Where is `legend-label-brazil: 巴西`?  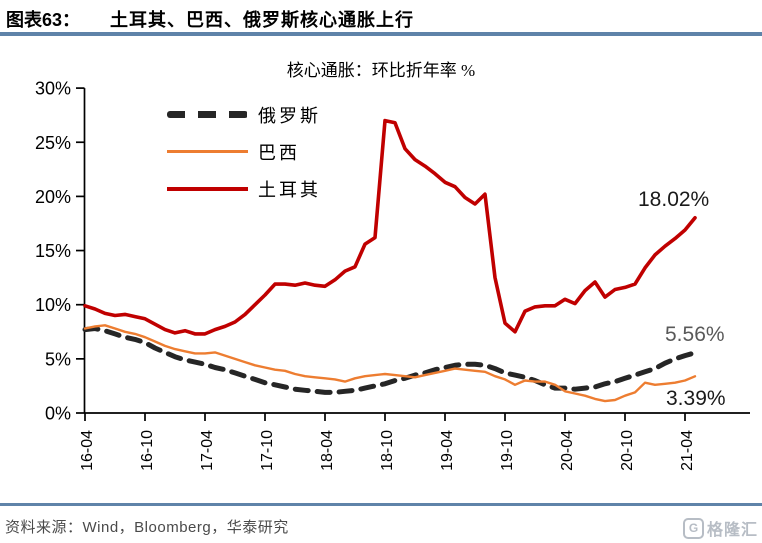 legend-label-brazil: 巴西 is located at coordinates (279, 152).